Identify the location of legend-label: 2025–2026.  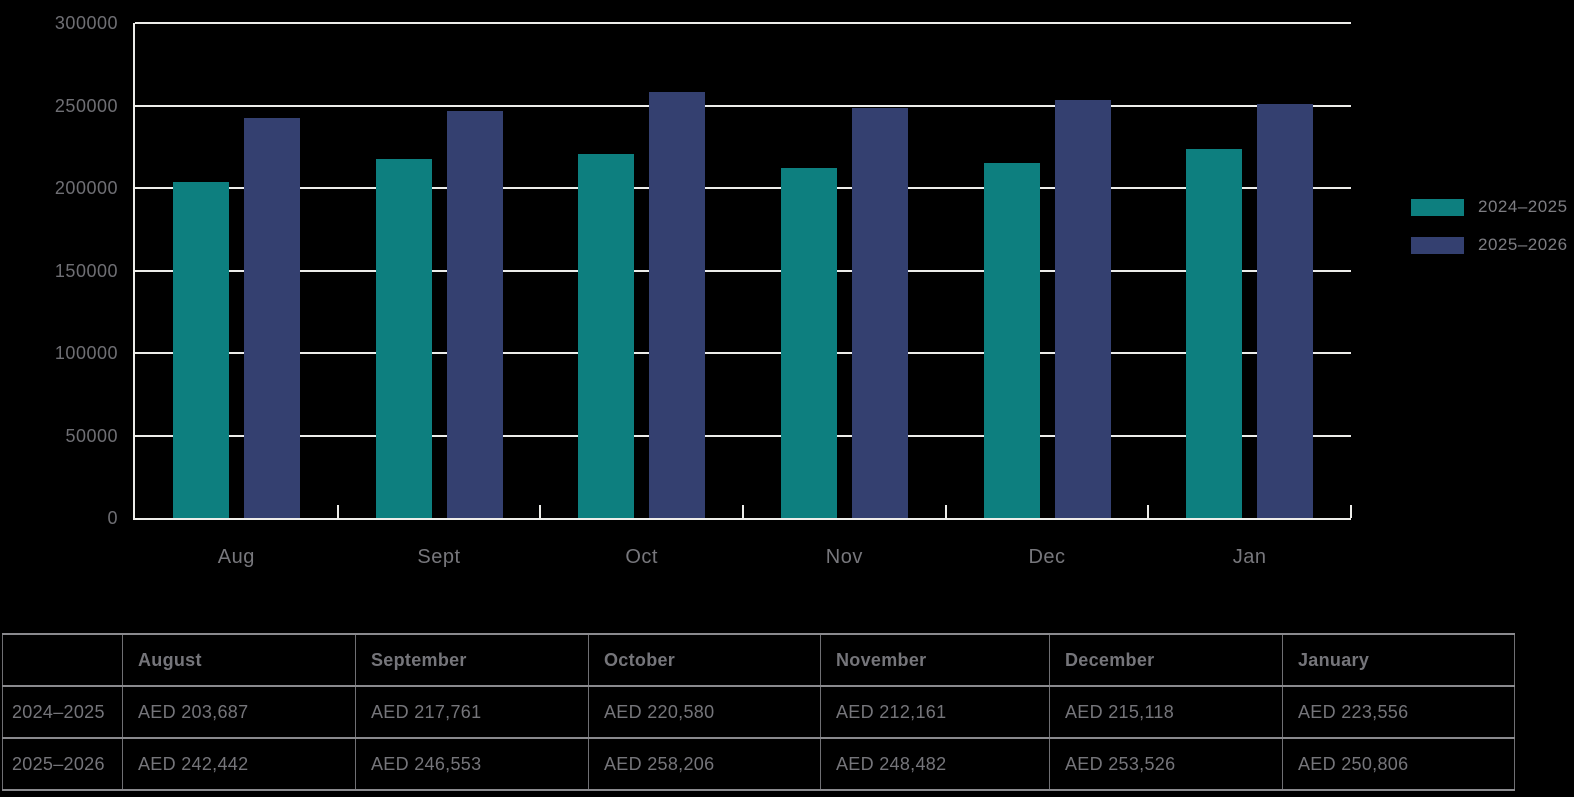
(1523, 244).